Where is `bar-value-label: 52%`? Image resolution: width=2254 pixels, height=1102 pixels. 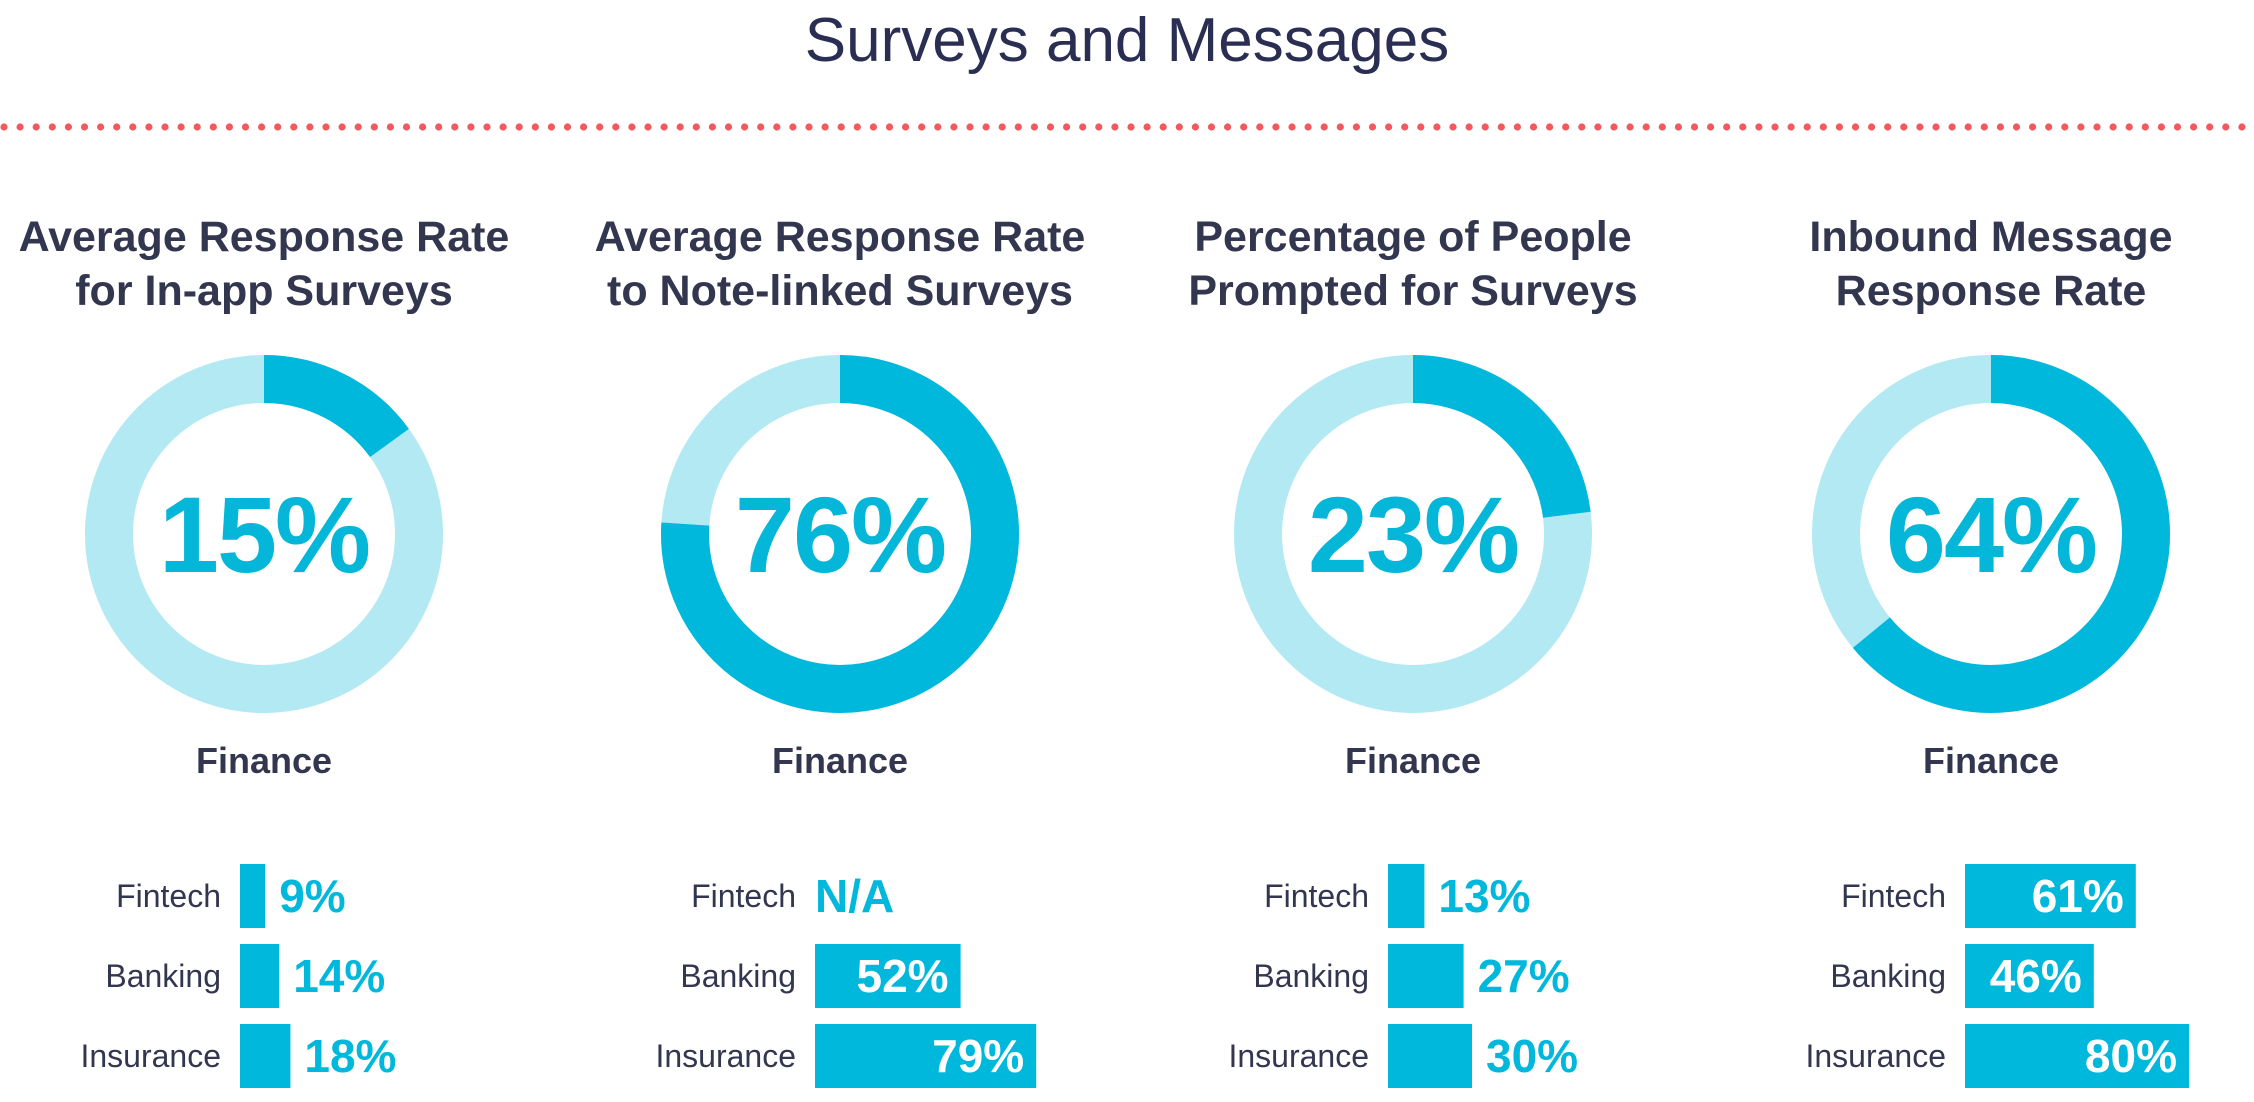 bar-value-label: 52% is located at coordinates (903, 976).